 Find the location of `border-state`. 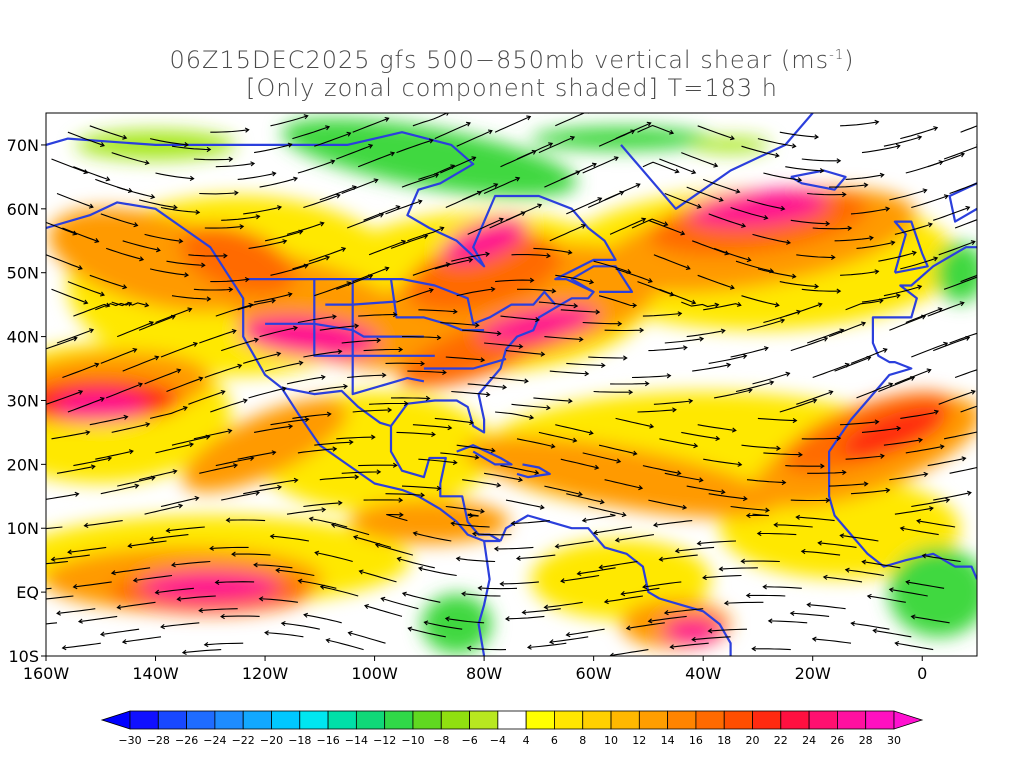

border-state is located at coordinates (465, 363).